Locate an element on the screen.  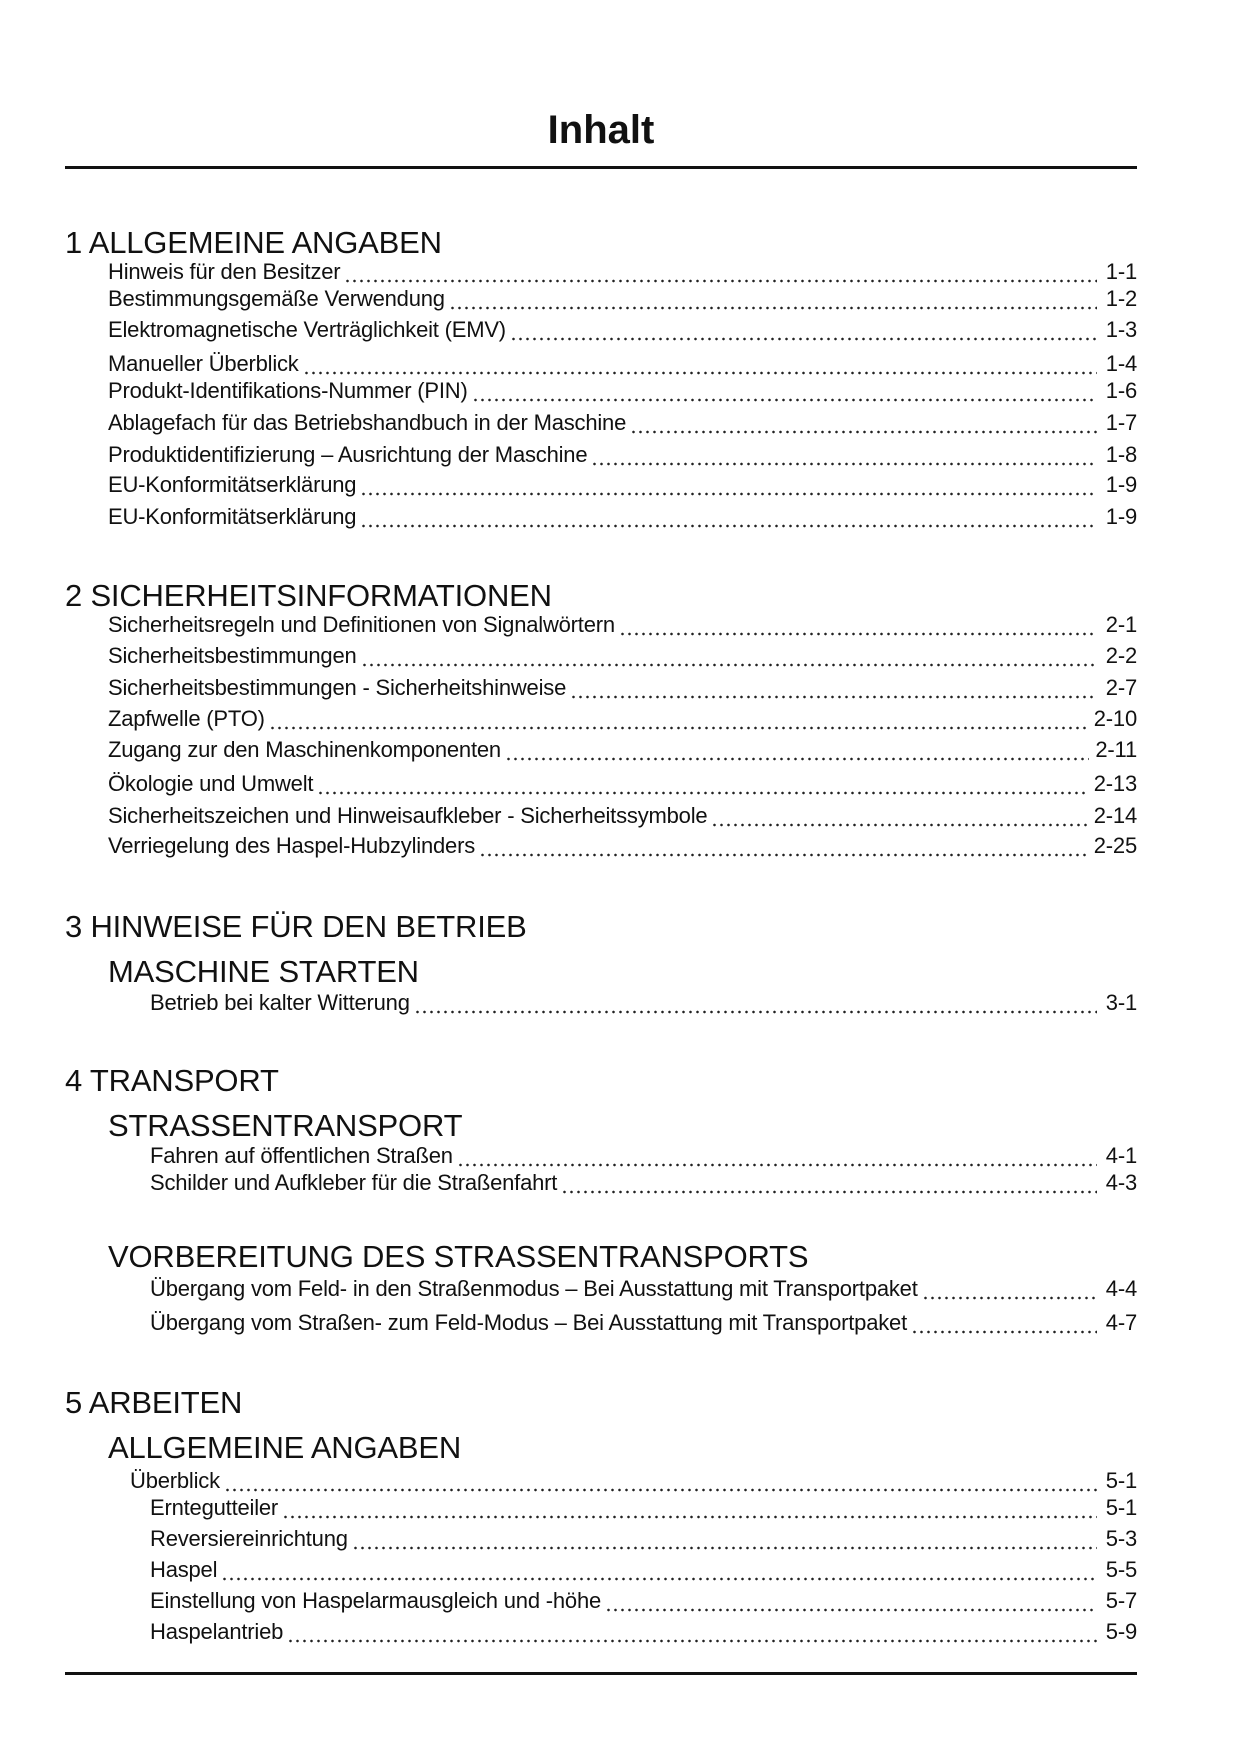
page-number: 2-10 is located at coordinates (1115, 718).